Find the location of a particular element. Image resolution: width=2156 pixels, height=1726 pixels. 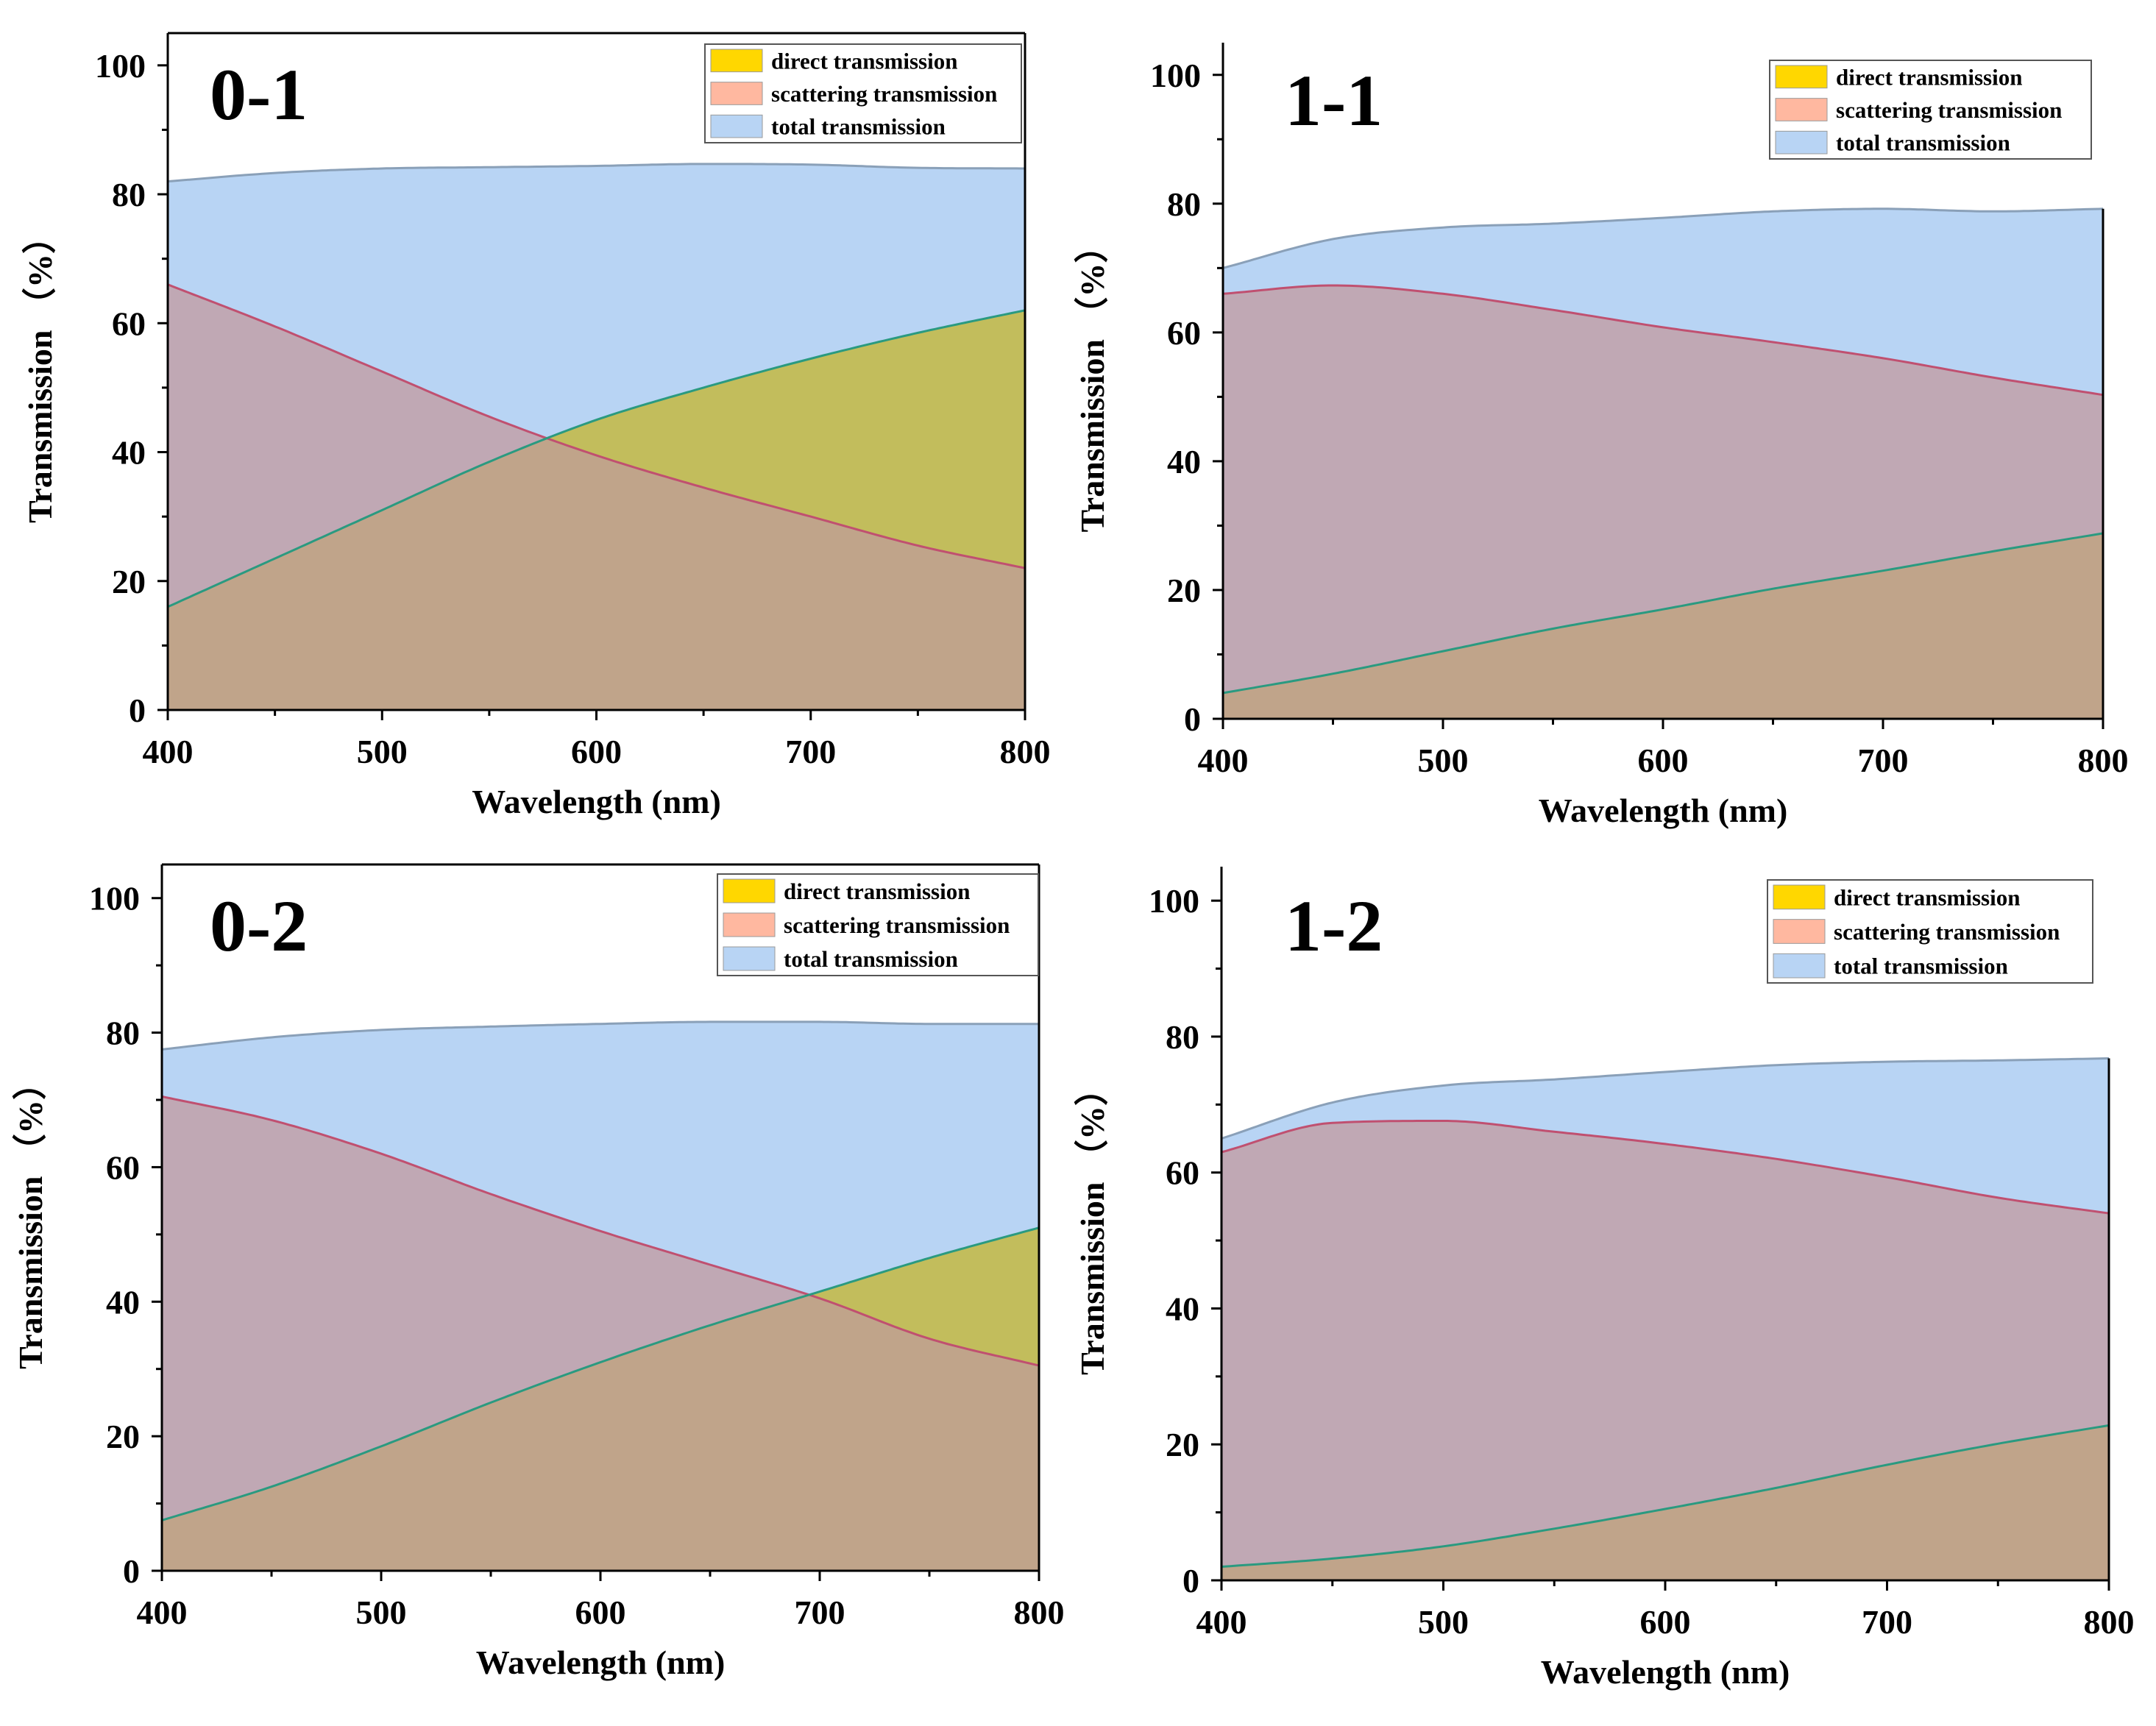

panel-label: 0-1 is located at coordinates (259, 95).